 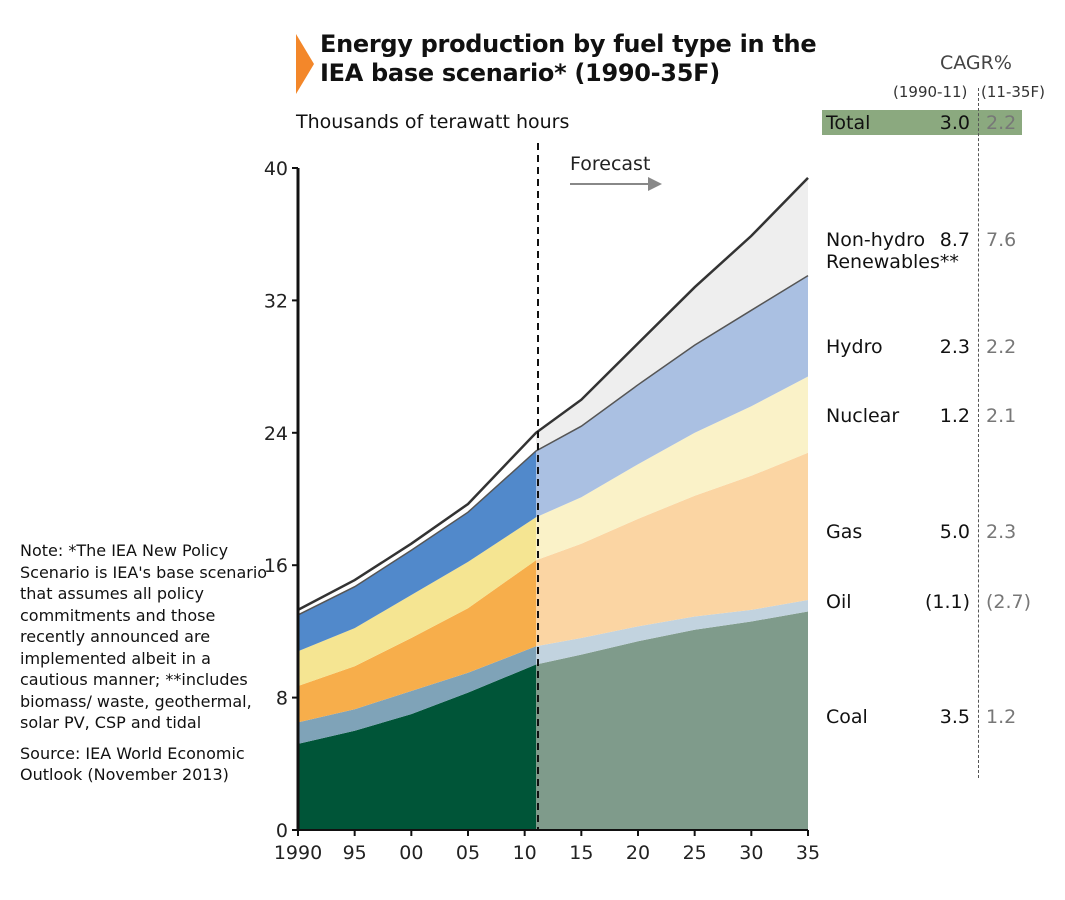 What do you see at coordinates (581, 853) in the screenshot?
I see `x-tick-label: 15` at bounding box center [581, 853].